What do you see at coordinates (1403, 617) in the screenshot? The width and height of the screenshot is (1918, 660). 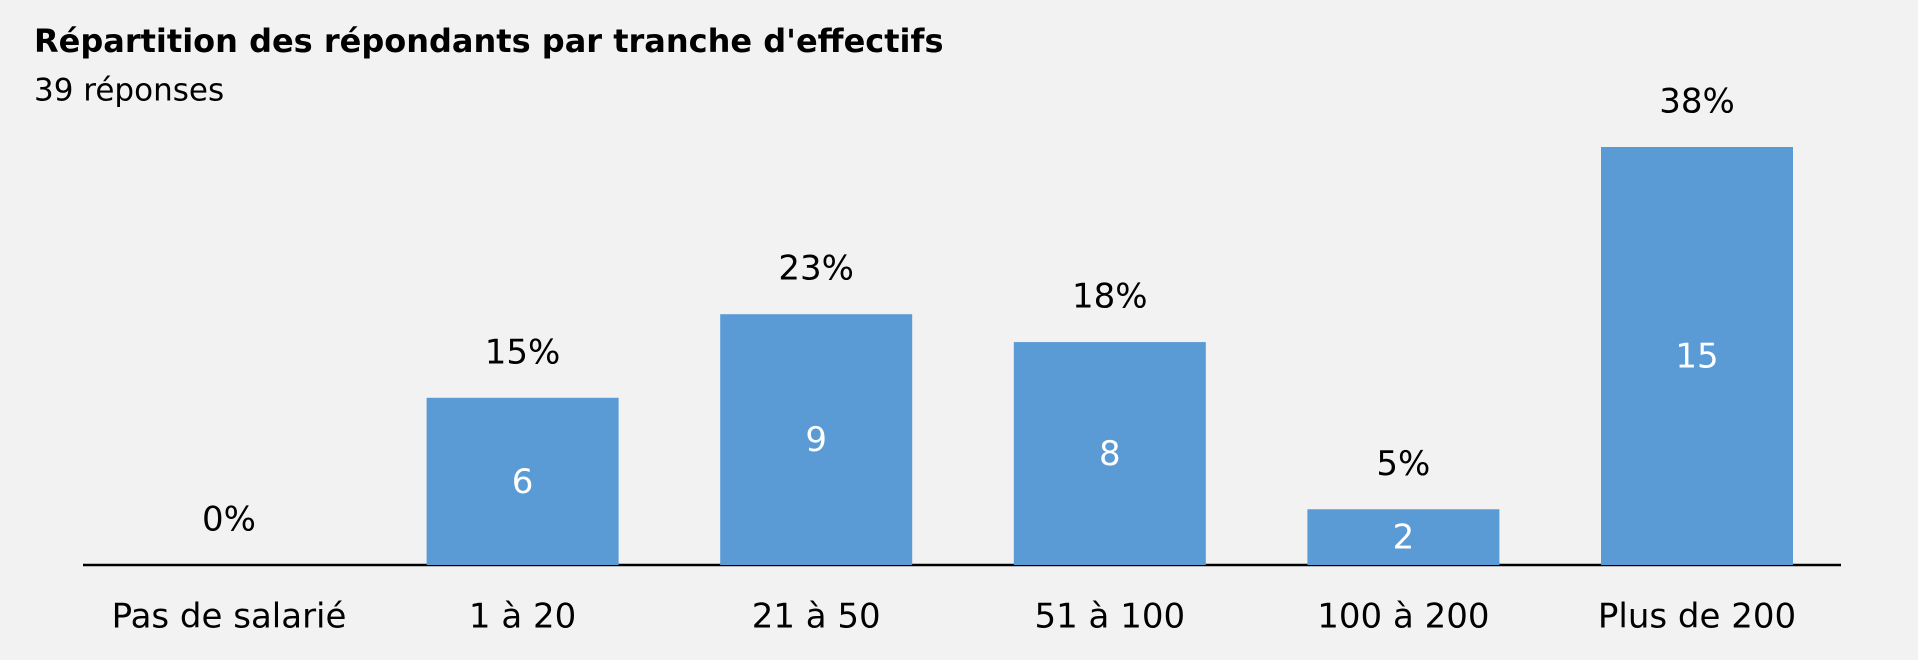 I see `x-tick-label: 100 à 200` at bounding box center [1403, 617].